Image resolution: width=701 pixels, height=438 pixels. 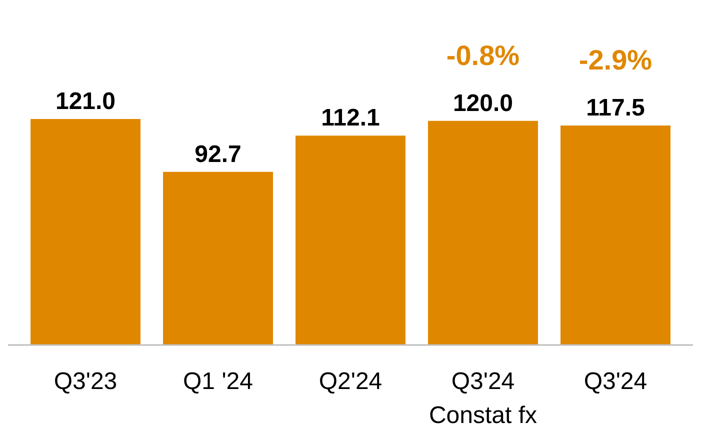 What do you see at coordinates (483, 55) in the screenshot?
I see `annotation: -0.8%` at bounding box center [483, 55].